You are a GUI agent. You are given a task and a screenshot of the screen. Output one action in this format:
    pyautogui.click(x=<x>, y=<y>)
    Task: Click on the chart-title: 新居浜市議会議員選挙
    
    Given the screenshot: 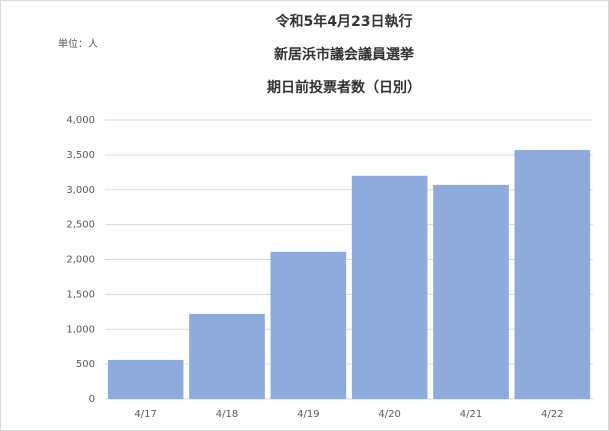 What is the action you would take?
    pyautogui.click(x=344, y=54)
    